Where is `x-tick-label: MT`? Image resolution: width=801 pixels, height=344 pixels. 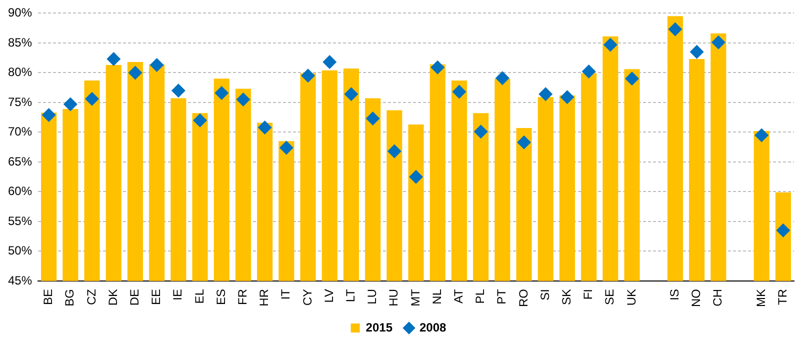 x-tick-label: MT is located at coordinates (415, 297).